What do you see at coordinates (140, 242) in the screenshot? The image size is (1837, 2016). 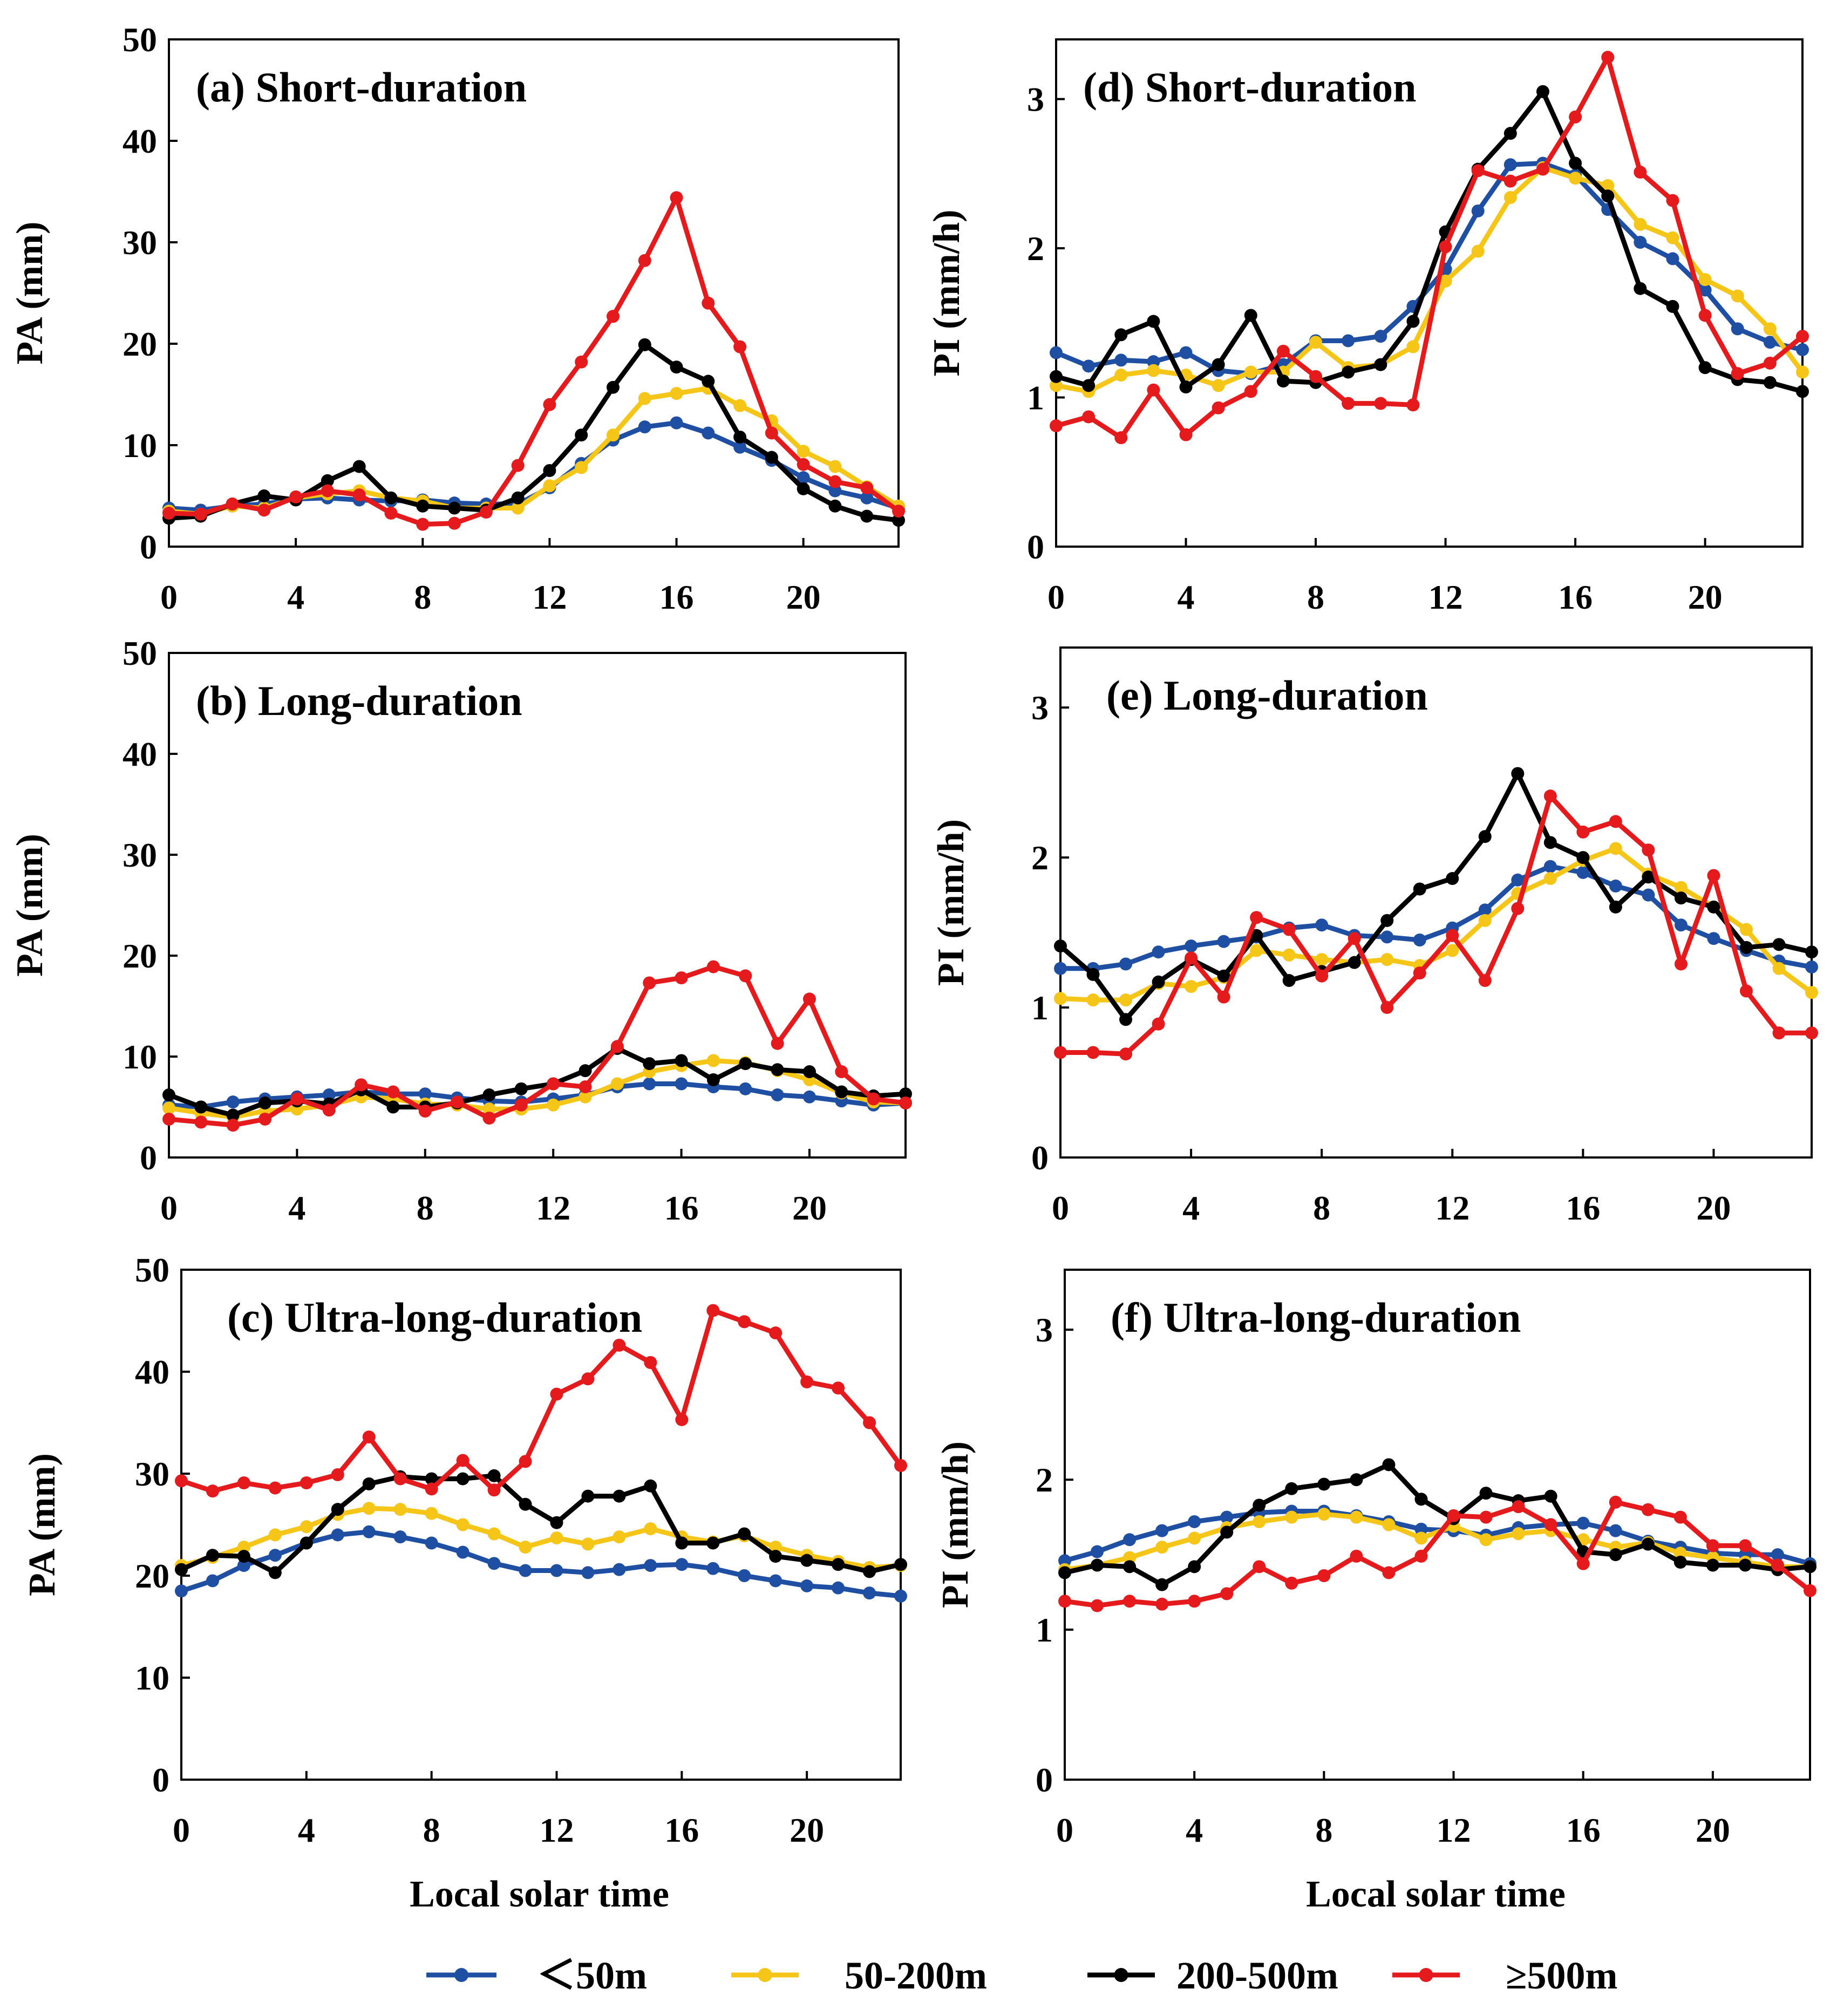 I see `y-tick-label: 30` at bounding box center [140, 242].